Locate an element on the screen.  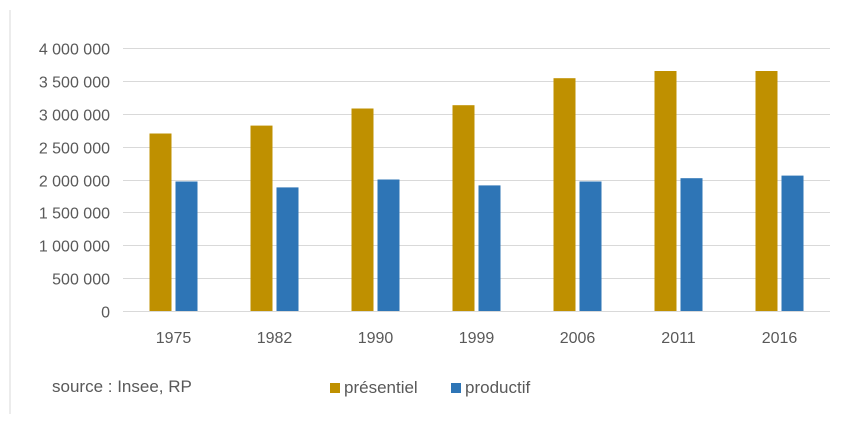
bar-présentiel-1982 is located at coordinates (261, 218).